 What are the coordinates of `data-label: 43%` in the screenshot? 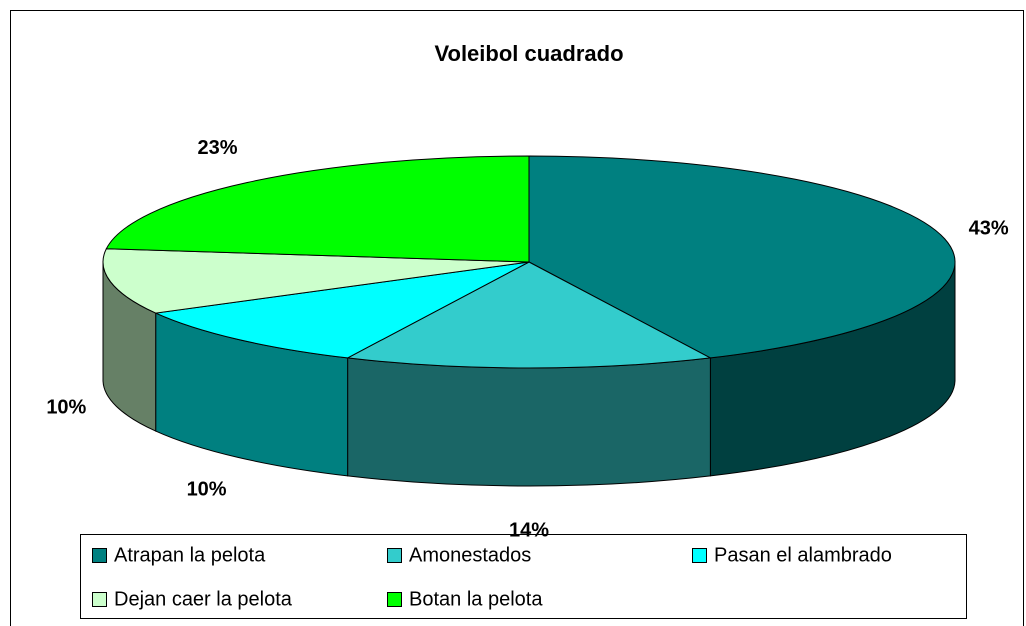 It's located at (989, 228).